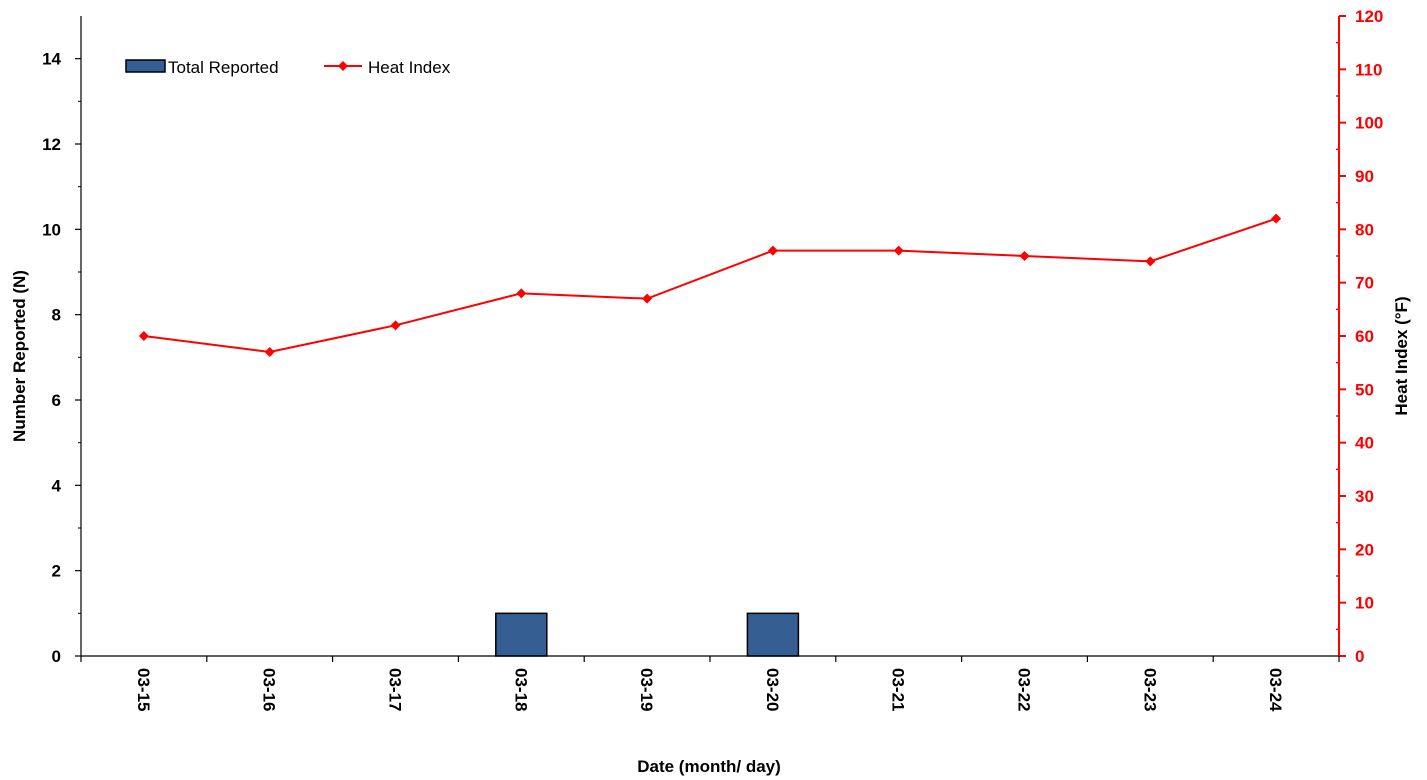 The width and height of the screenshot is (1427, 780). Describe the element at coordinates (409, 67) in the screenshot. I see `legend-label-heat-index: Heat Index` at that location.